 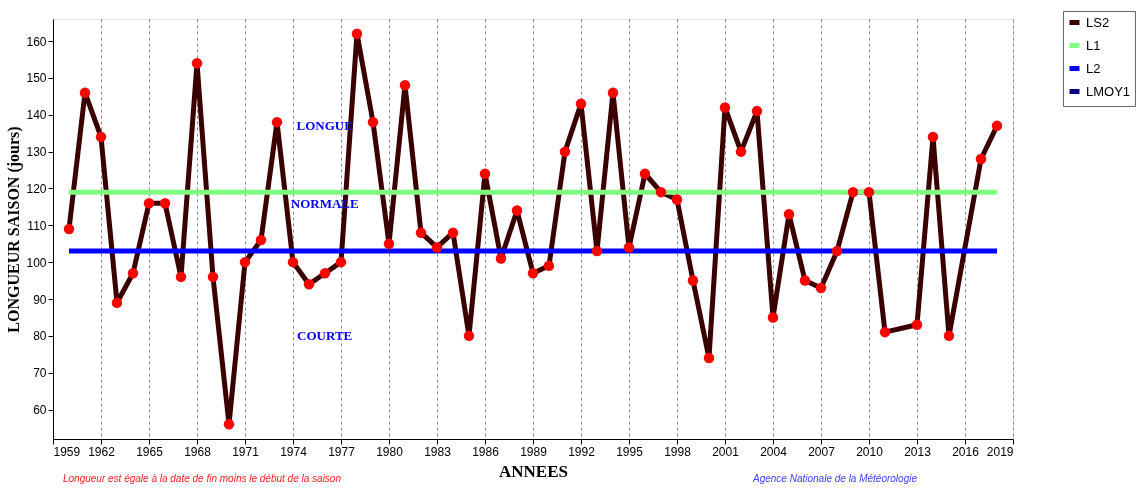 I want to click on x-axis-title: ANNEES, so click(x=533, y=471).